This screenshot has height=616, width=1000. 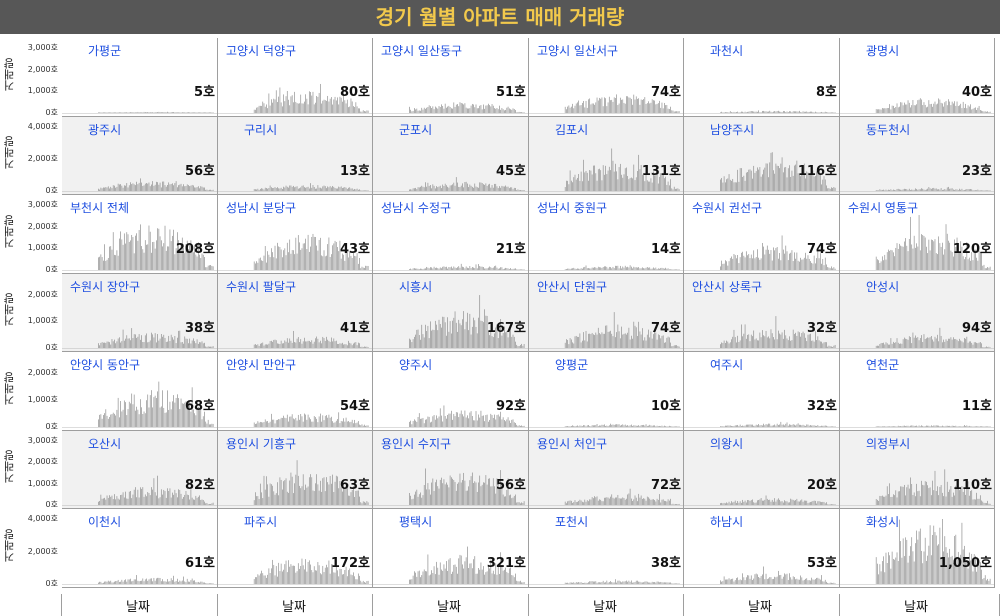 I want to click on facet-panel: 고양시 덕양구 80호, so click(x=295, y=77).